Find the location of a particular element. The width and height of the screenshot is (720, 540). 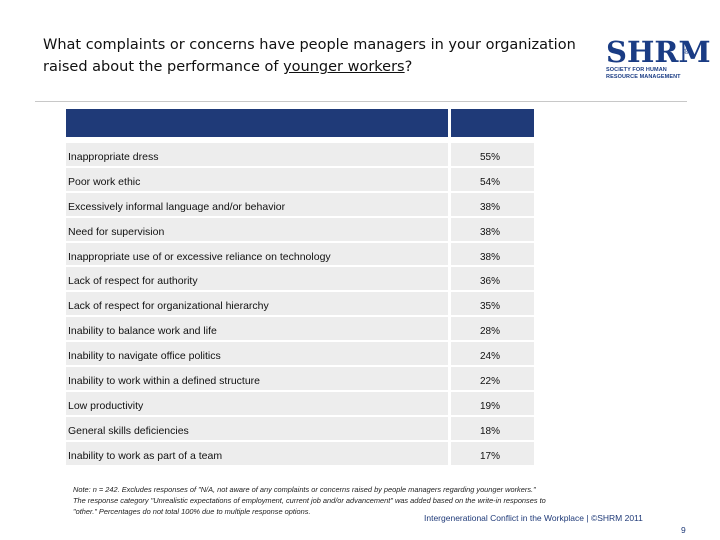

table-row: General skills deficiencies 18% is located at coordinates (300, 428).